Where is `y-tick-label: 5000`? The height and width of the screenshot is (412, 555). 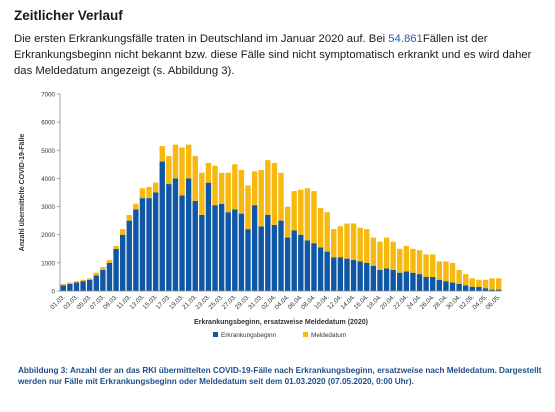 y-tick-label: 5000 is located at coordinates (48, 151).